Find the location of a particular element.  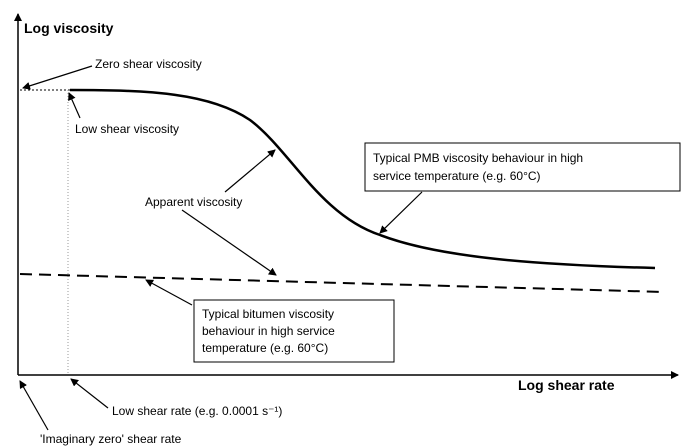

box-text: Typical bitumen viscosity is located at coordinates (268, 314).